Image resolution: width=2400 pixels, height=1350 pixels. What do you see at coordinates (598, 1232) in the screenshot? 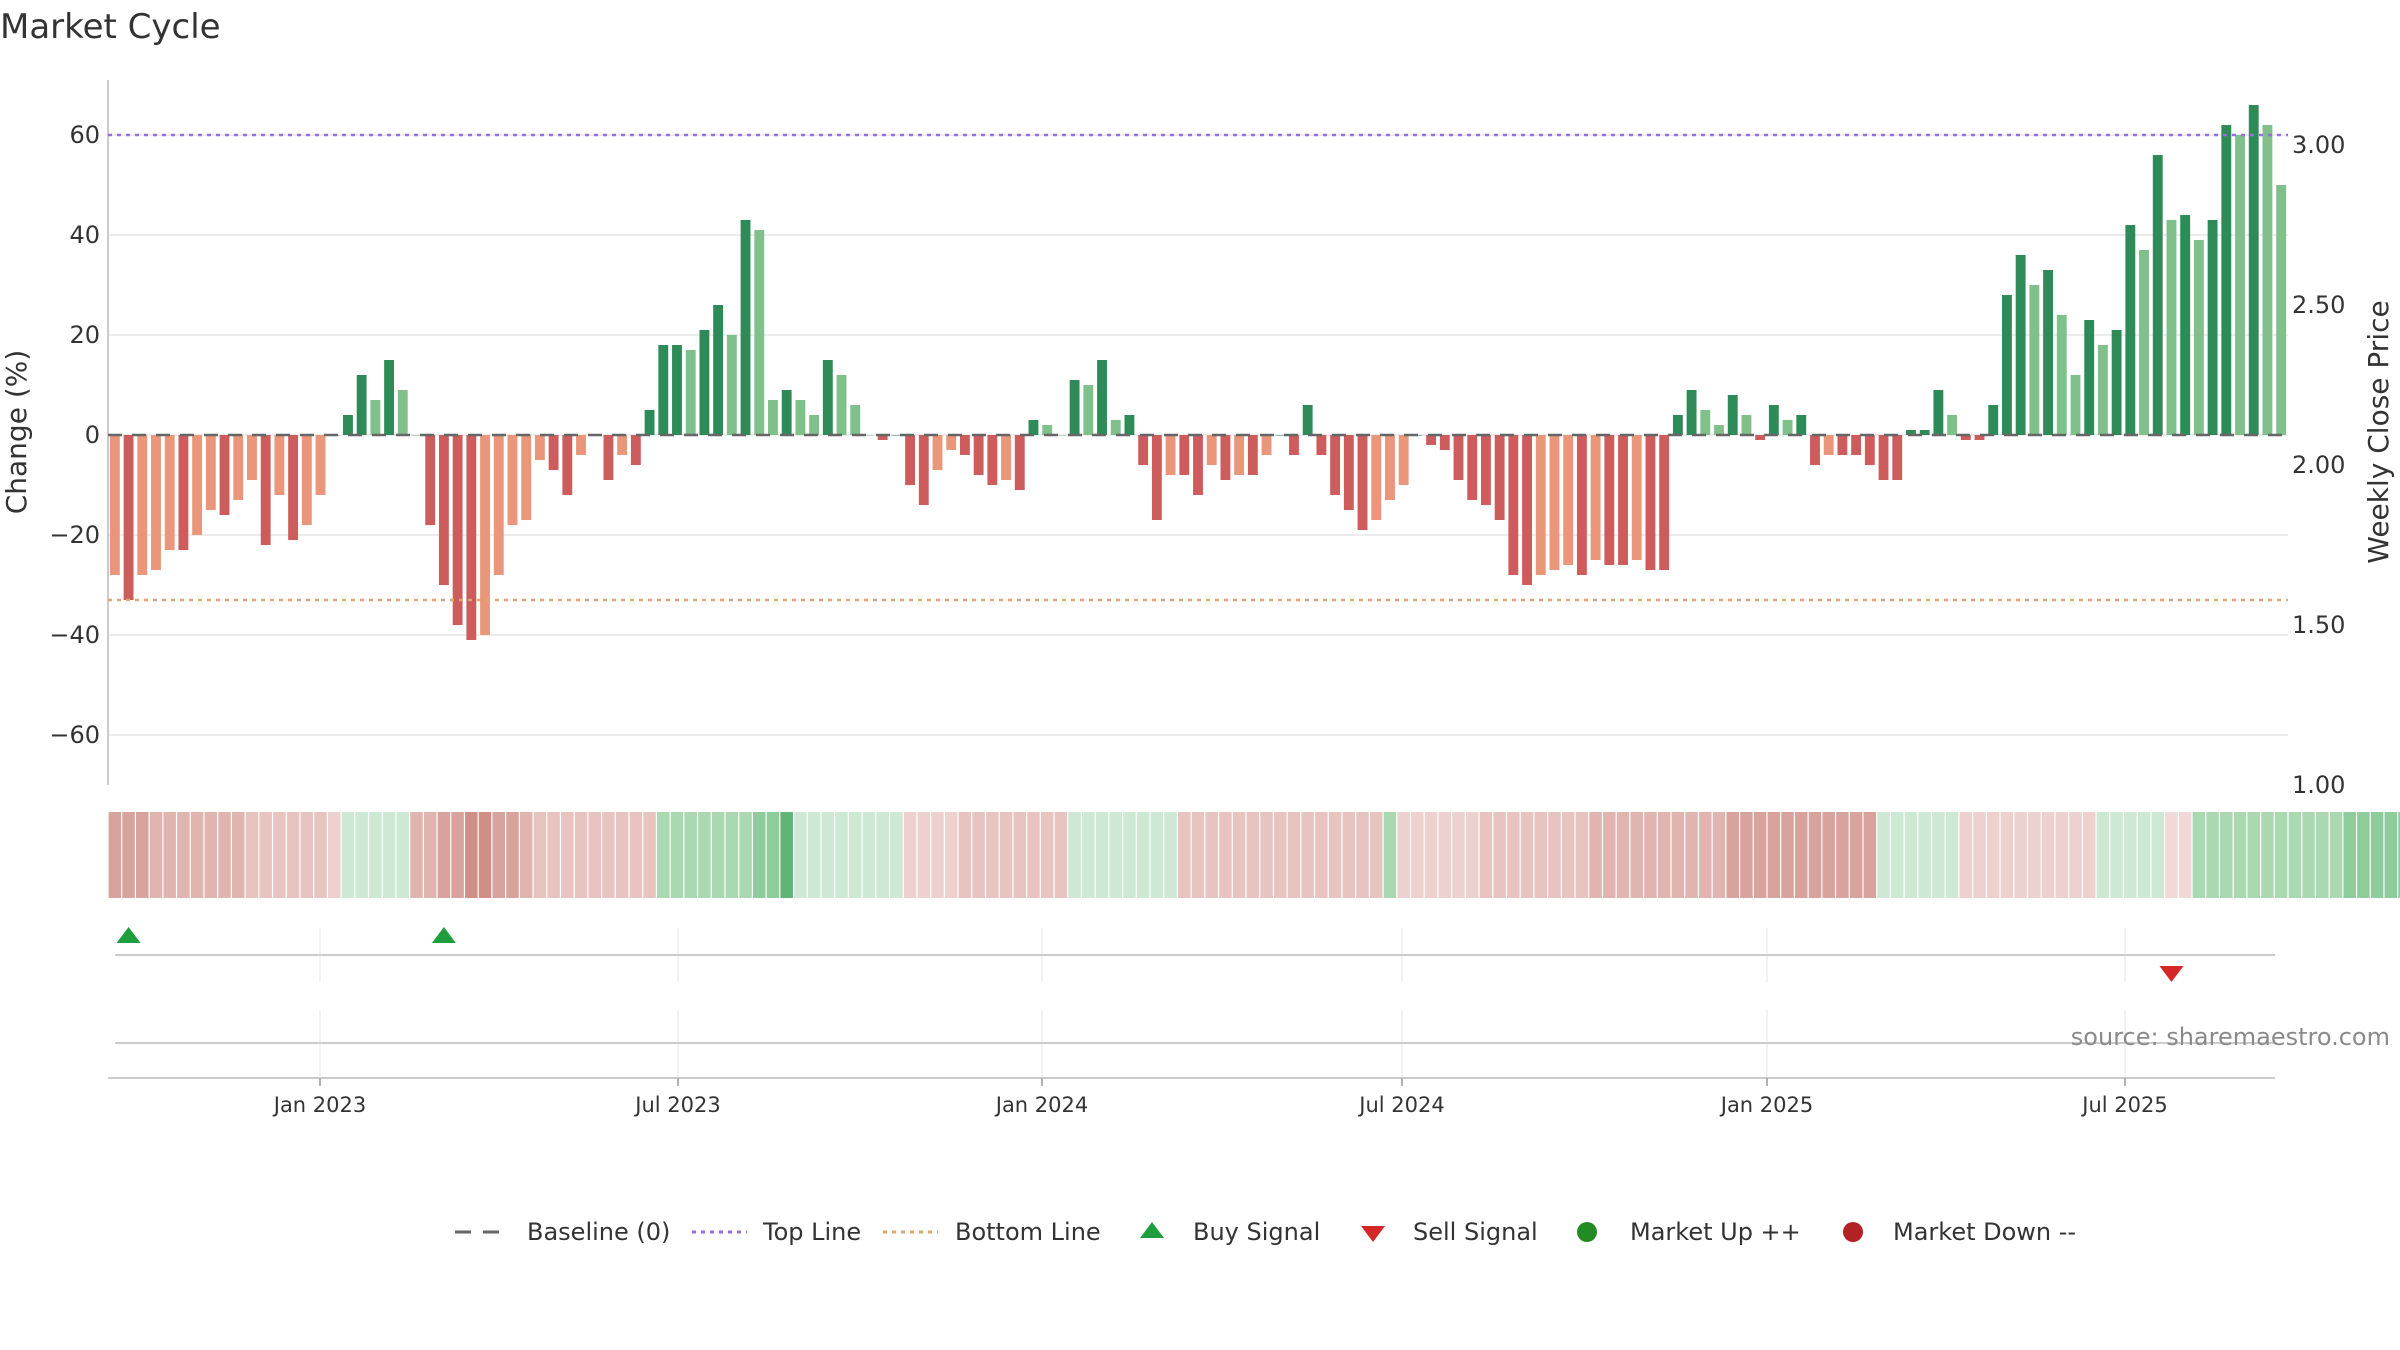
I see `legend-baseline-label: Baseline (0)` at bounding box center [598, 1232].